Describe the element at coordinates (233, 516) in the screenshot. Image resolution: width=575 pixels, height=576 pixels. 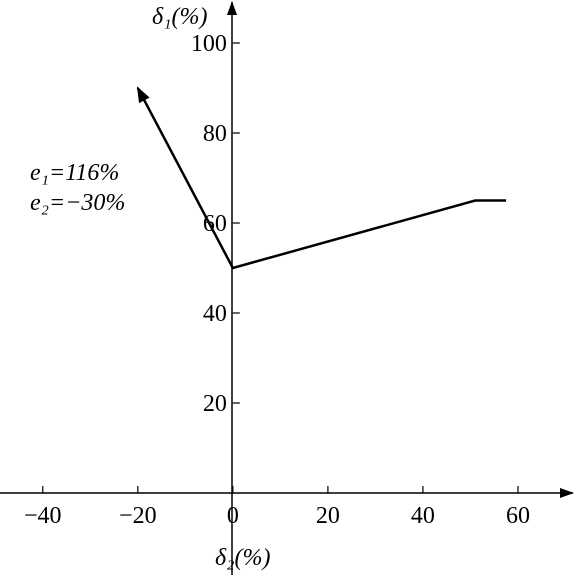
I see `x-tick-label: 0` at that location.